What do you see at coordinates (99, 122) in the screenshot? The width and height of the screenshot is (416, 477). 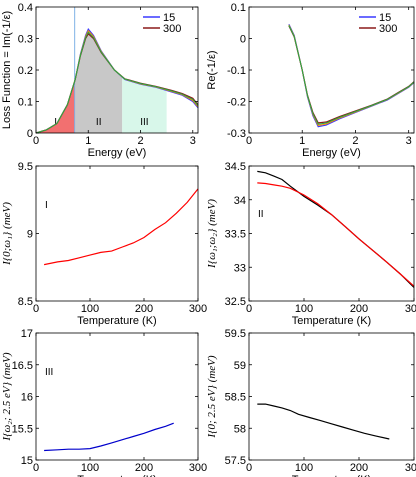 I see `region-label-II: II` at bounding box center [99, 122].